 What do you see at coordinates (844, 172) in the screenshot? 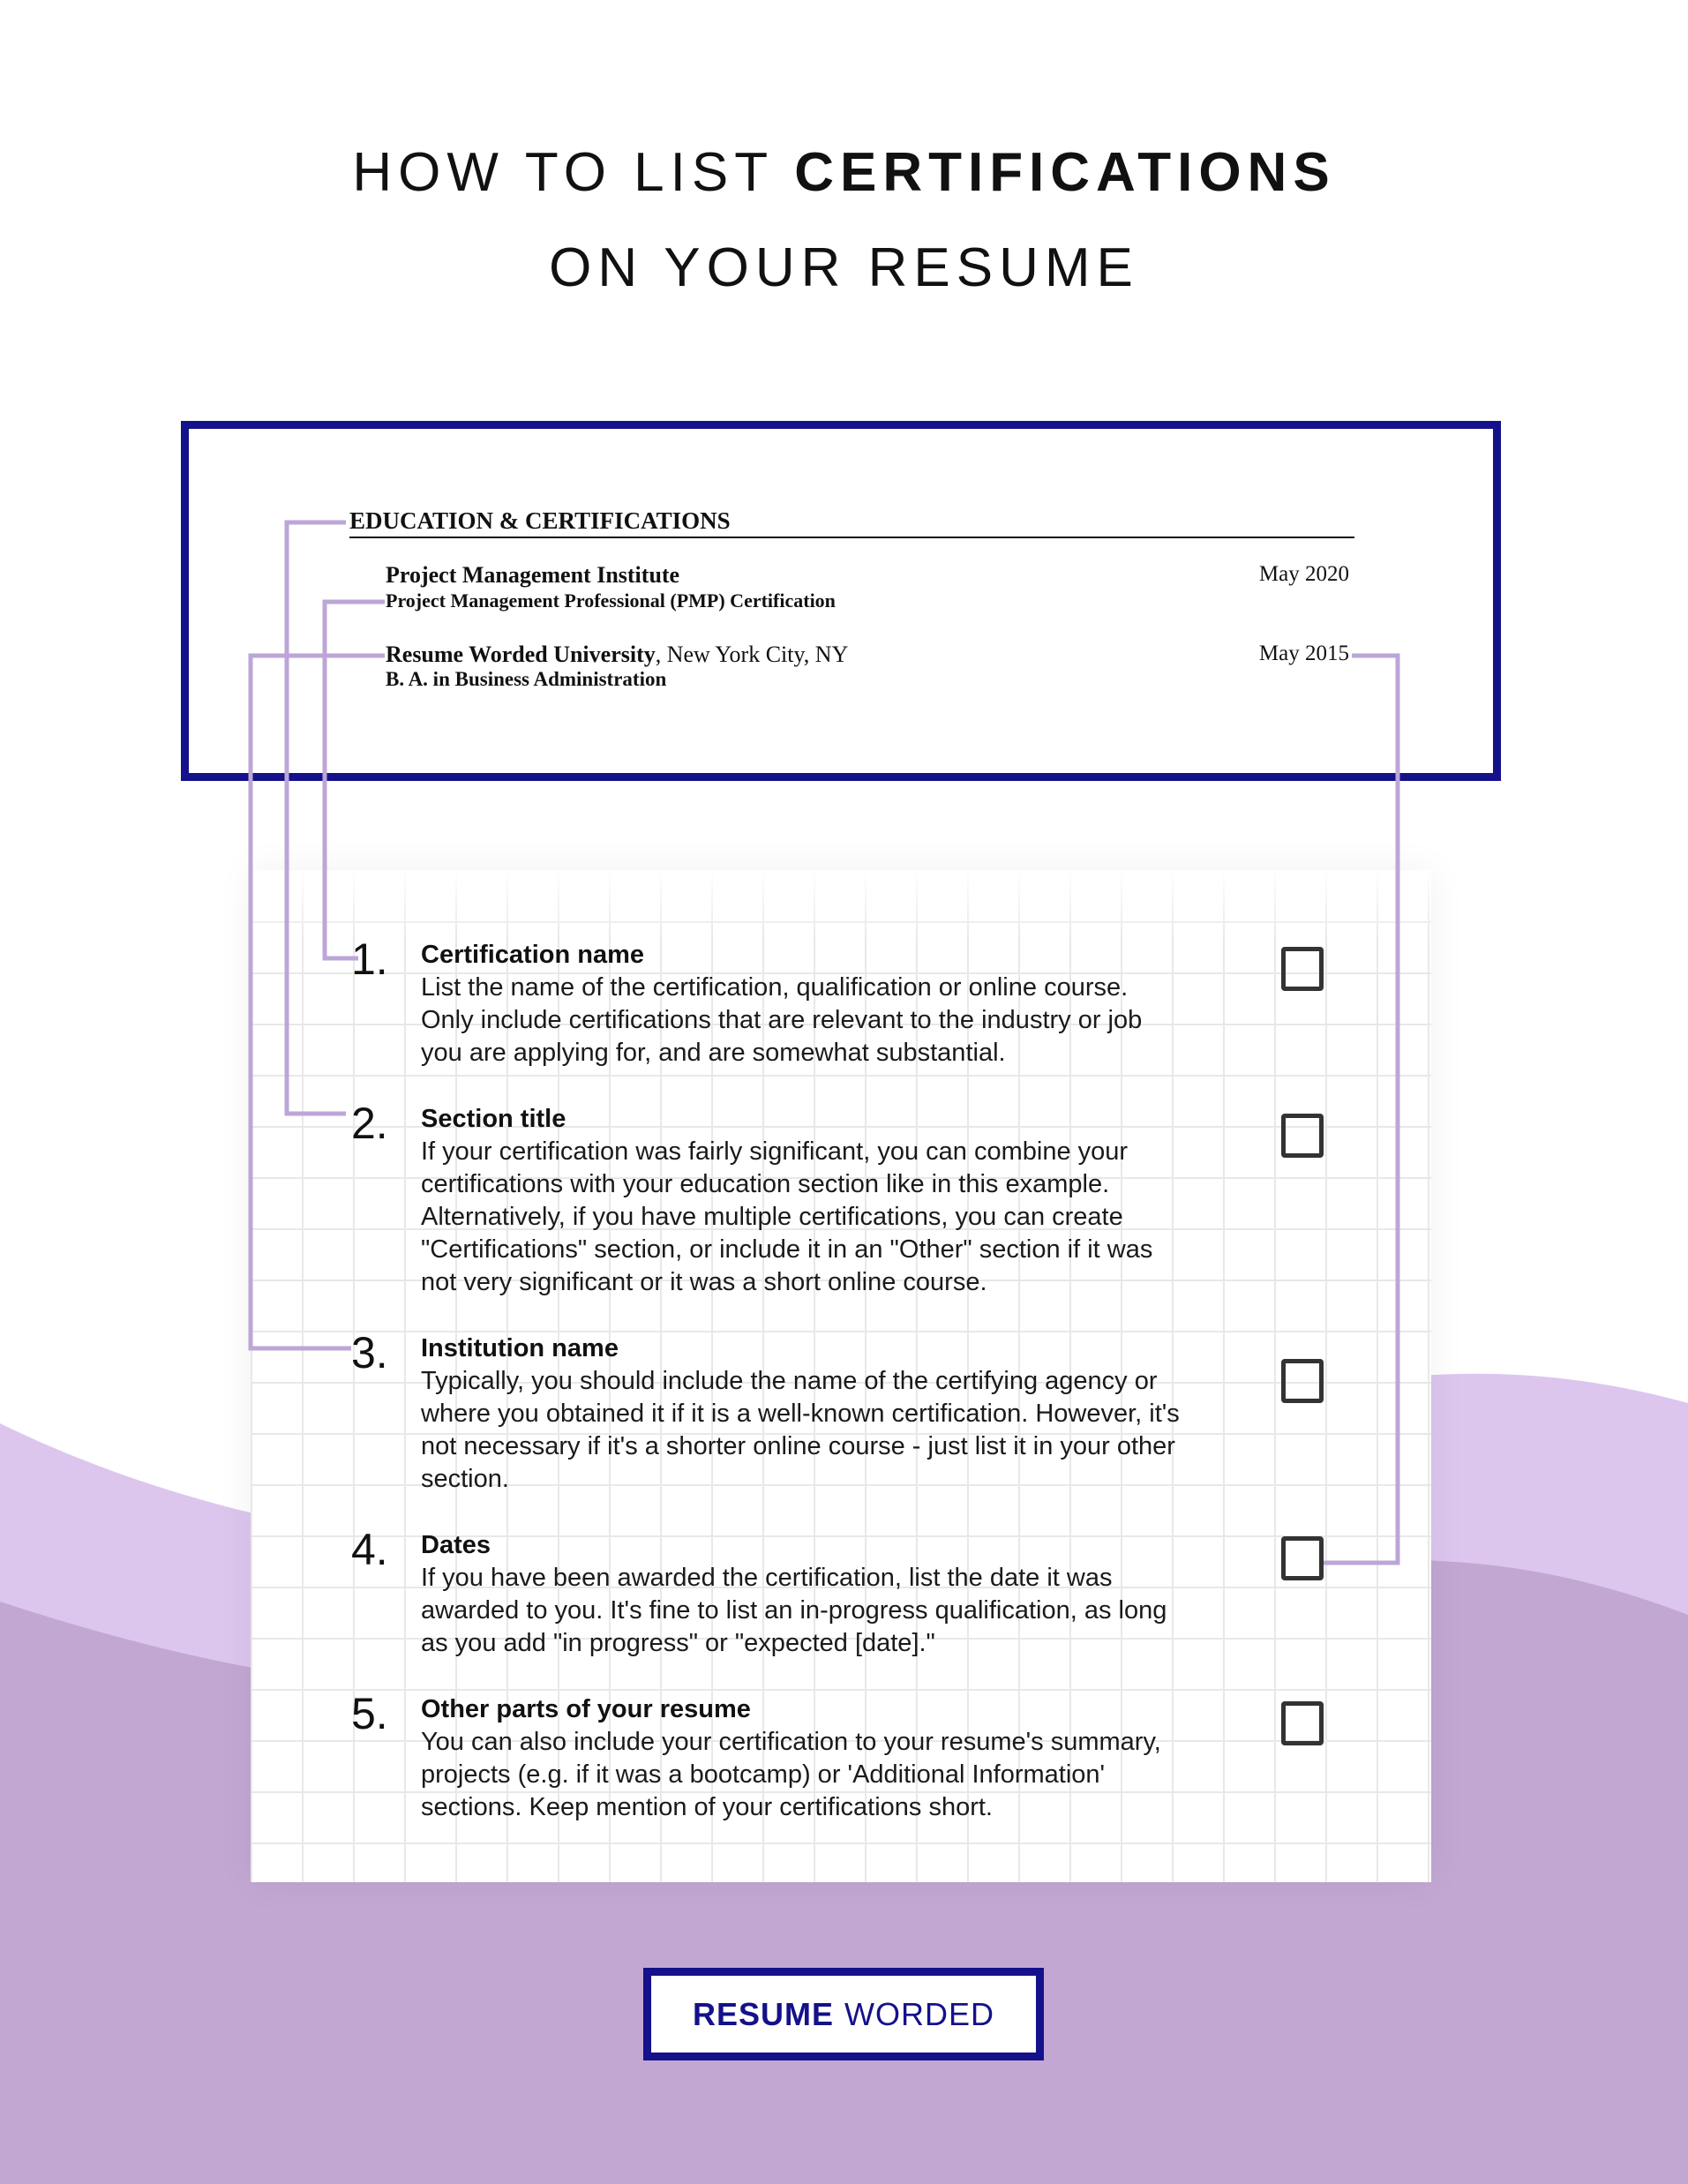
I see `page-title-line1: HOW TO LIST CERTIFICATIONS` at bounding box center [844, 172].